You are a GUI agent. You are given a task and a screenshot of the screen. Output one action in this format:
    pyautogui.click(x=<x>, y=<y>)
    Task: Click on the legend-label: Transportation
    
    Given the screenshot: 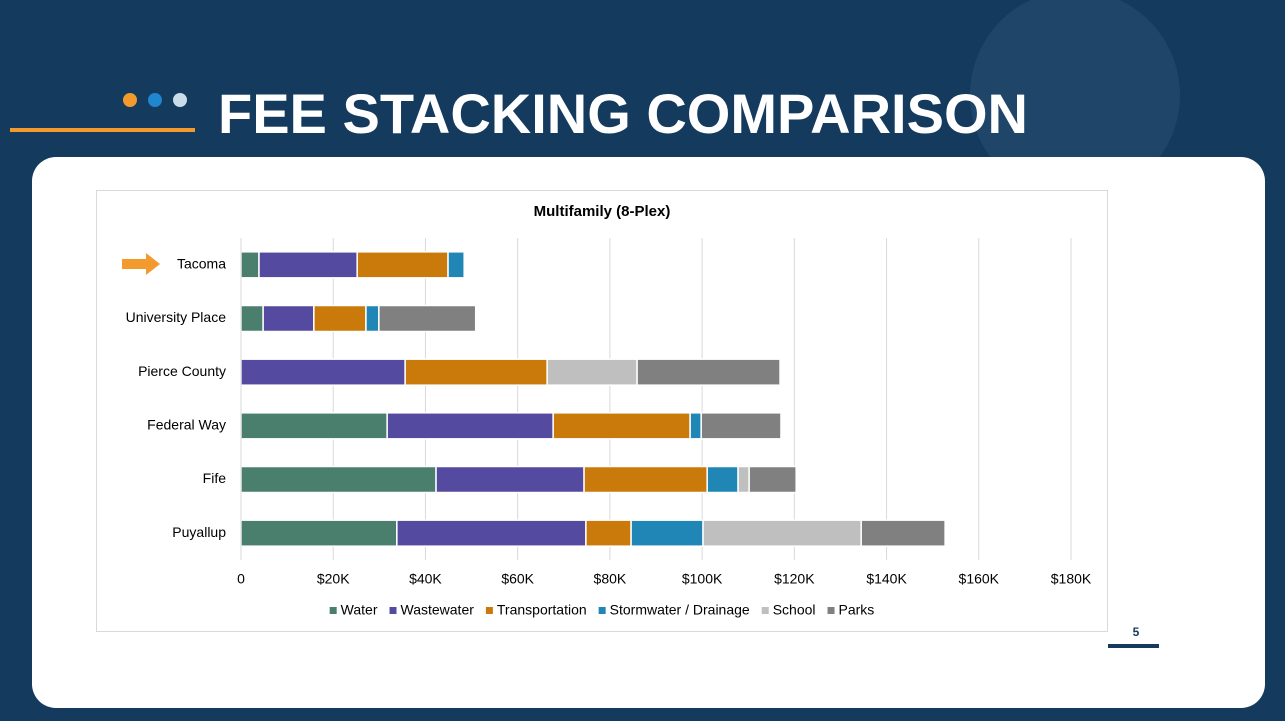 What is the action you would take?
    pyautogui.click(x=542, y=610)
    